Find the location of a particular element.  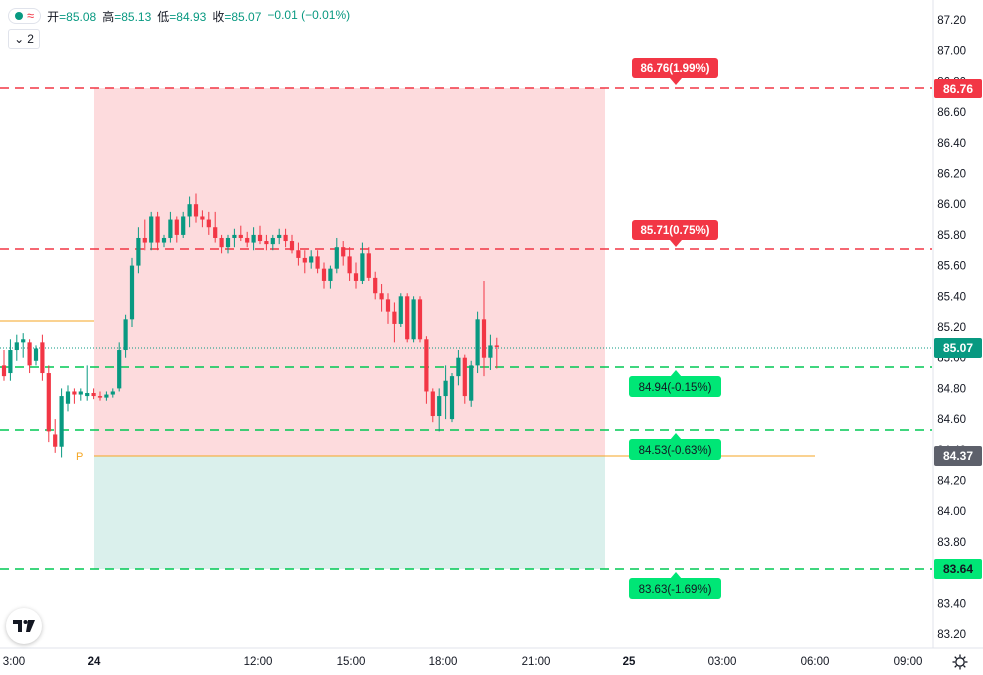

chevron-down-icon: ⌄ is located at coordinates (19, 39).